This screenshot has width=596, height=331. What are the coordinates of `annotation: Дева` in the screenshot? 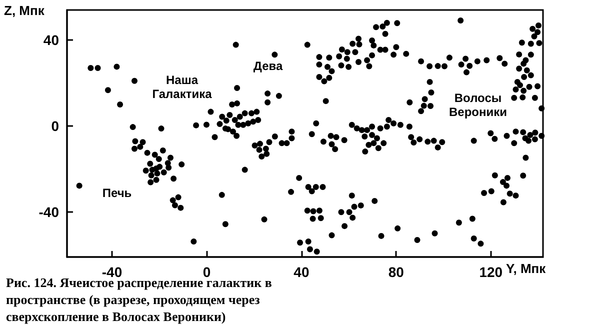 It's located at (268, 66).